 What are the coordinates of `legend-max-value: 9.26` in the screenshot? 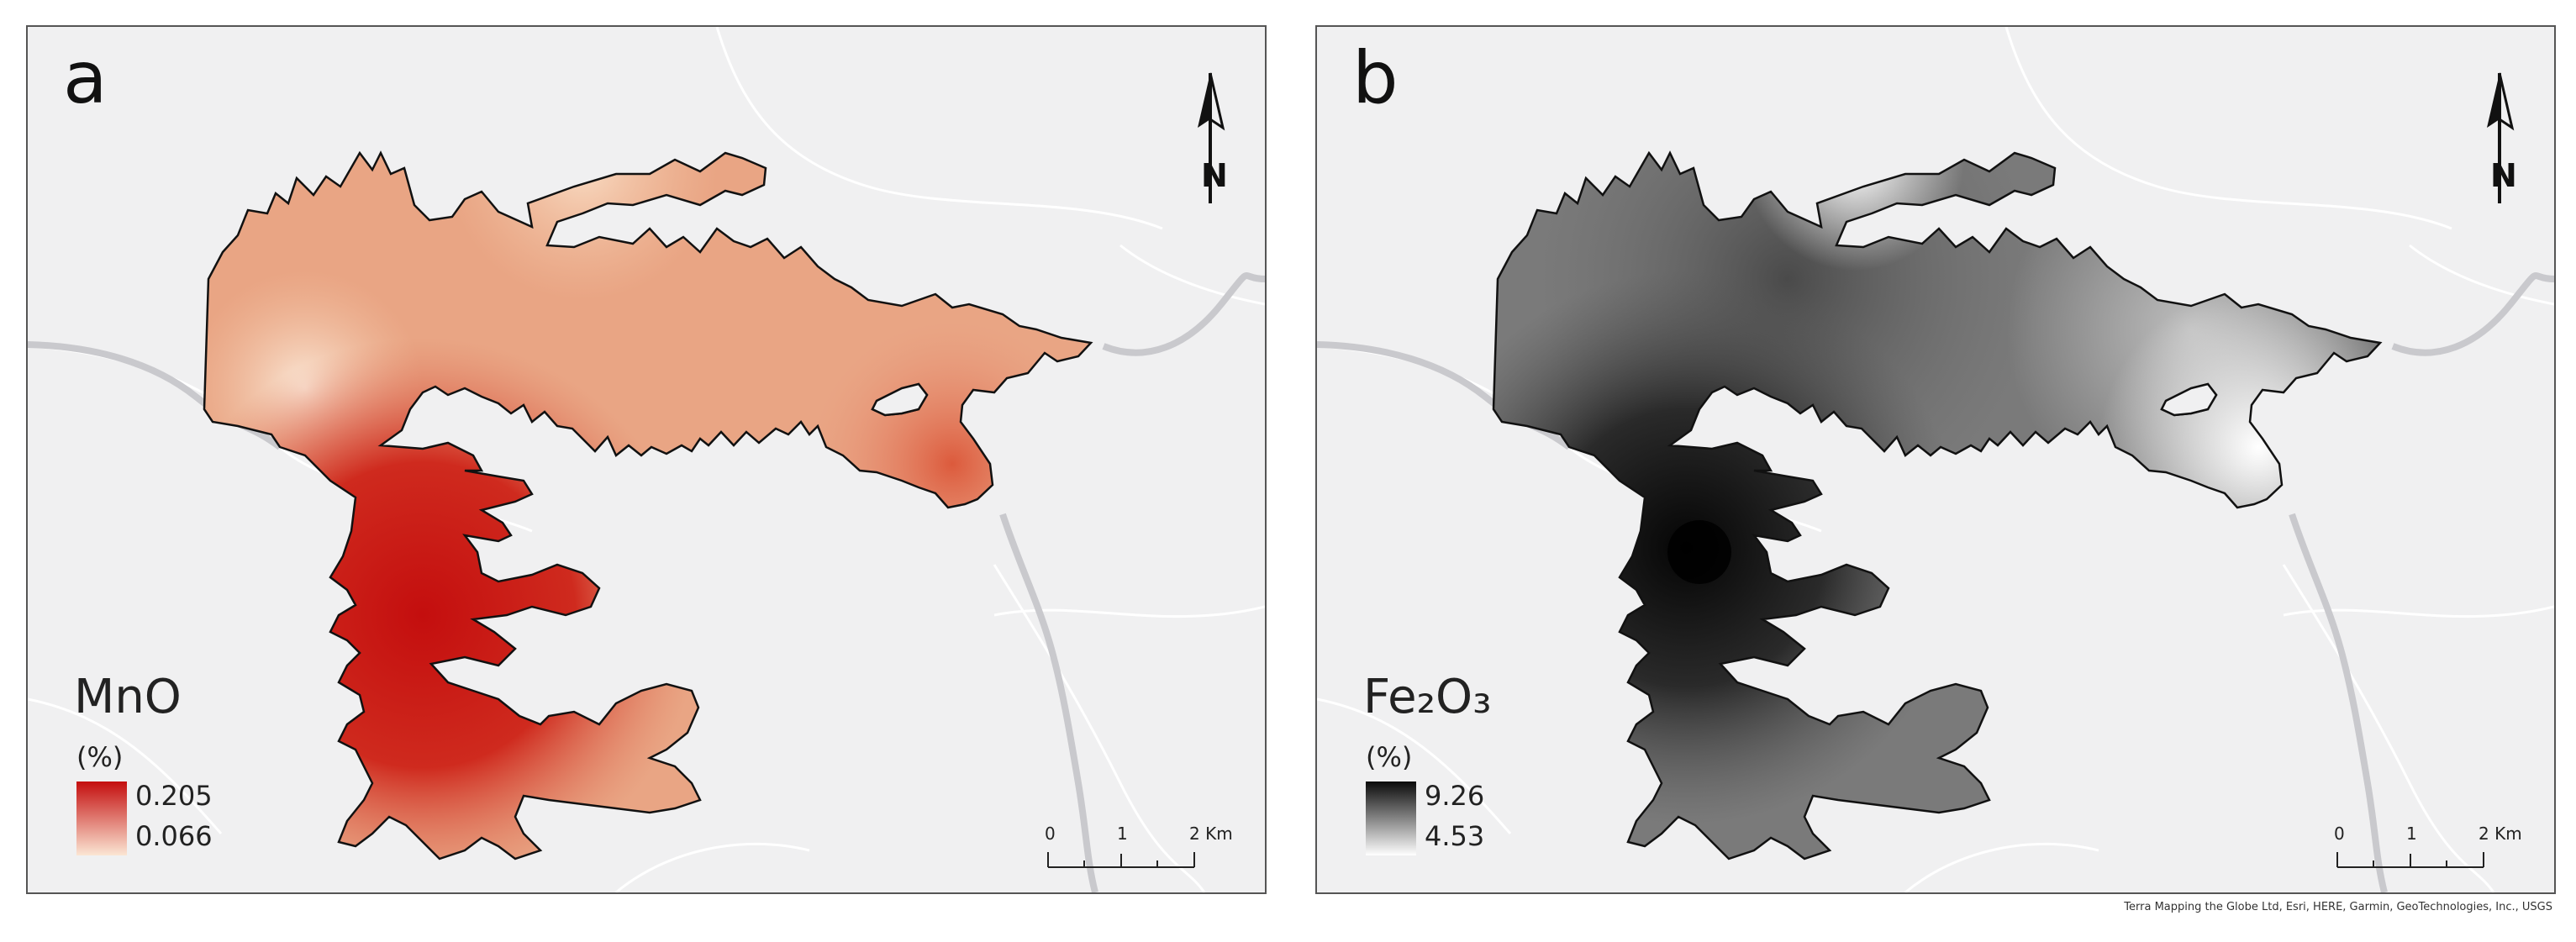 It's located at (1455, 796).